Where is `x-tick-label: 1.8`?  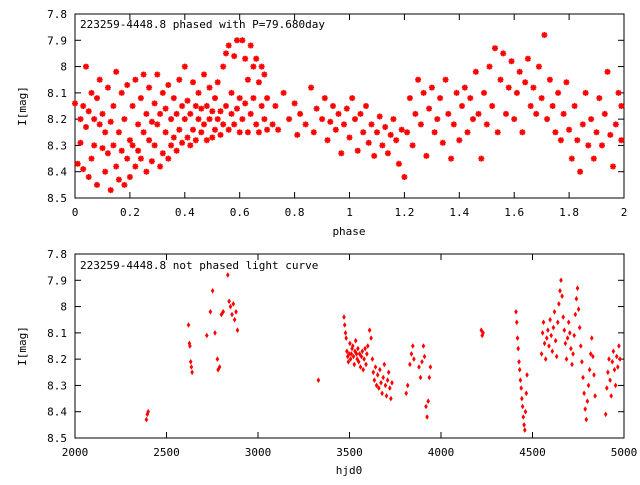
x-tick-label: 1.8 is located at coordinates (569, 212).